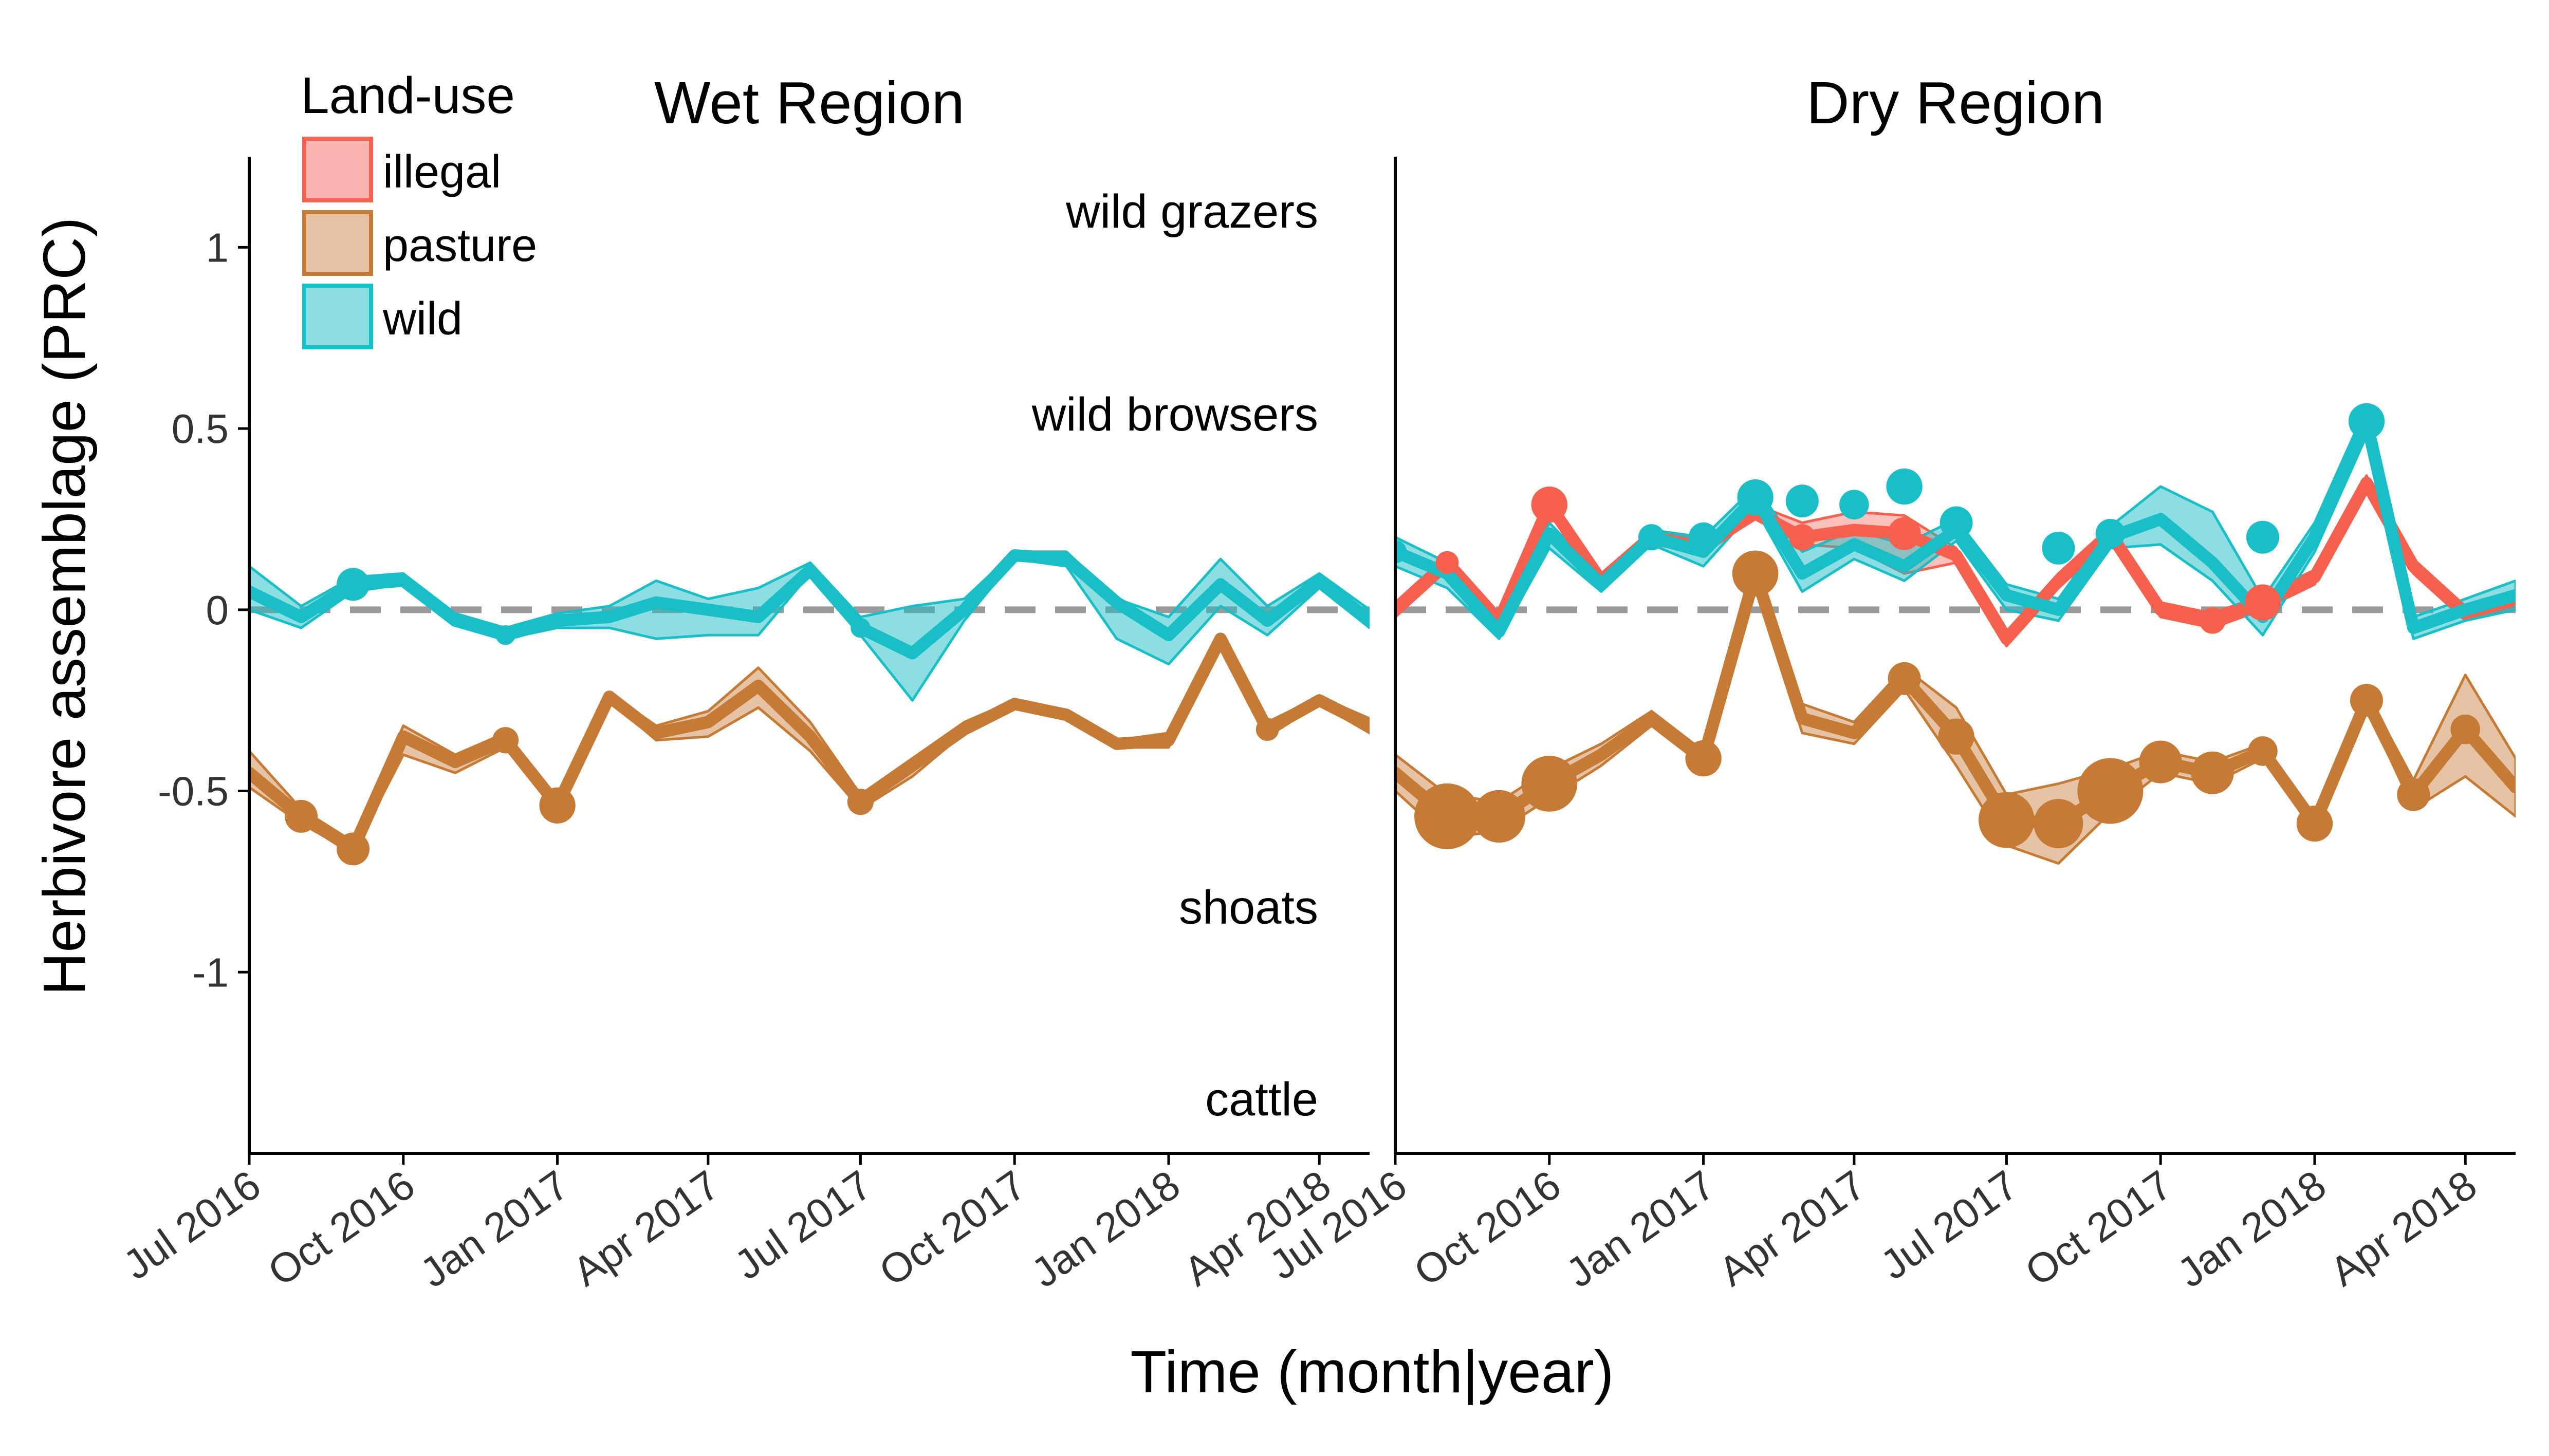 Image resolution: width=2549 pixels, height=1456 pixels. Describe the element at coordinates (64, 606) in the screenshot. I see `y-axis-label: Herbivore assemblage (PRC)` at that location.